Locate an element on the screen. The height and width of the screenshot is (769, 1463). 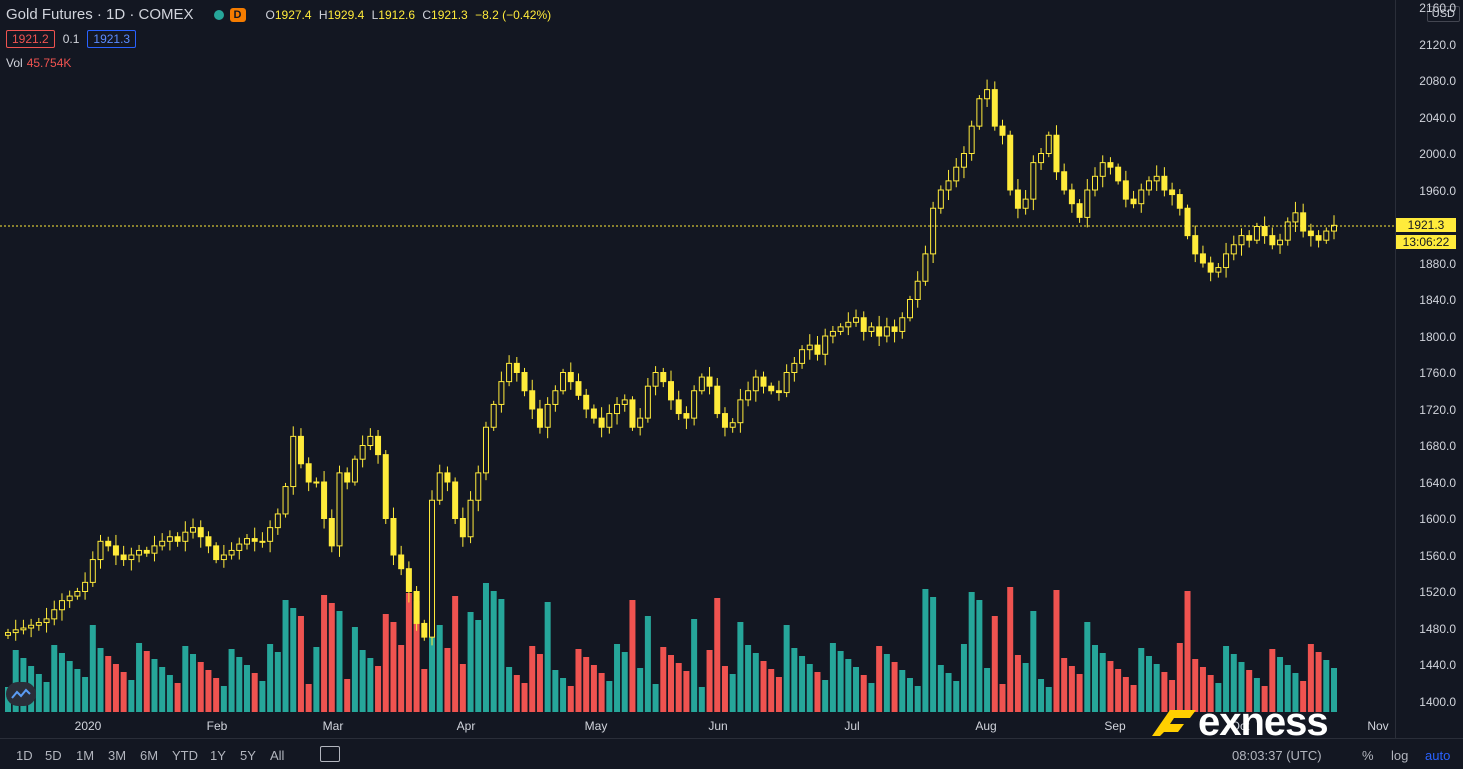
clock: 08:03:37 (UTC) is located at coordinates (1277, 755).